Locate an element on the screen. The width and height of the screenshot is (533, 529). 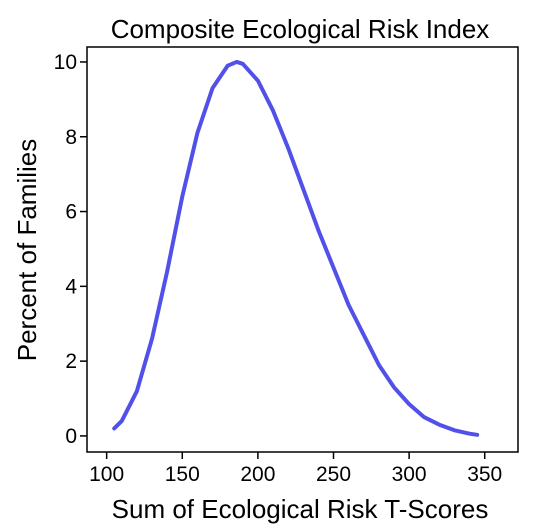
x-tick-label: 350 is located at coordinates (484, 474).